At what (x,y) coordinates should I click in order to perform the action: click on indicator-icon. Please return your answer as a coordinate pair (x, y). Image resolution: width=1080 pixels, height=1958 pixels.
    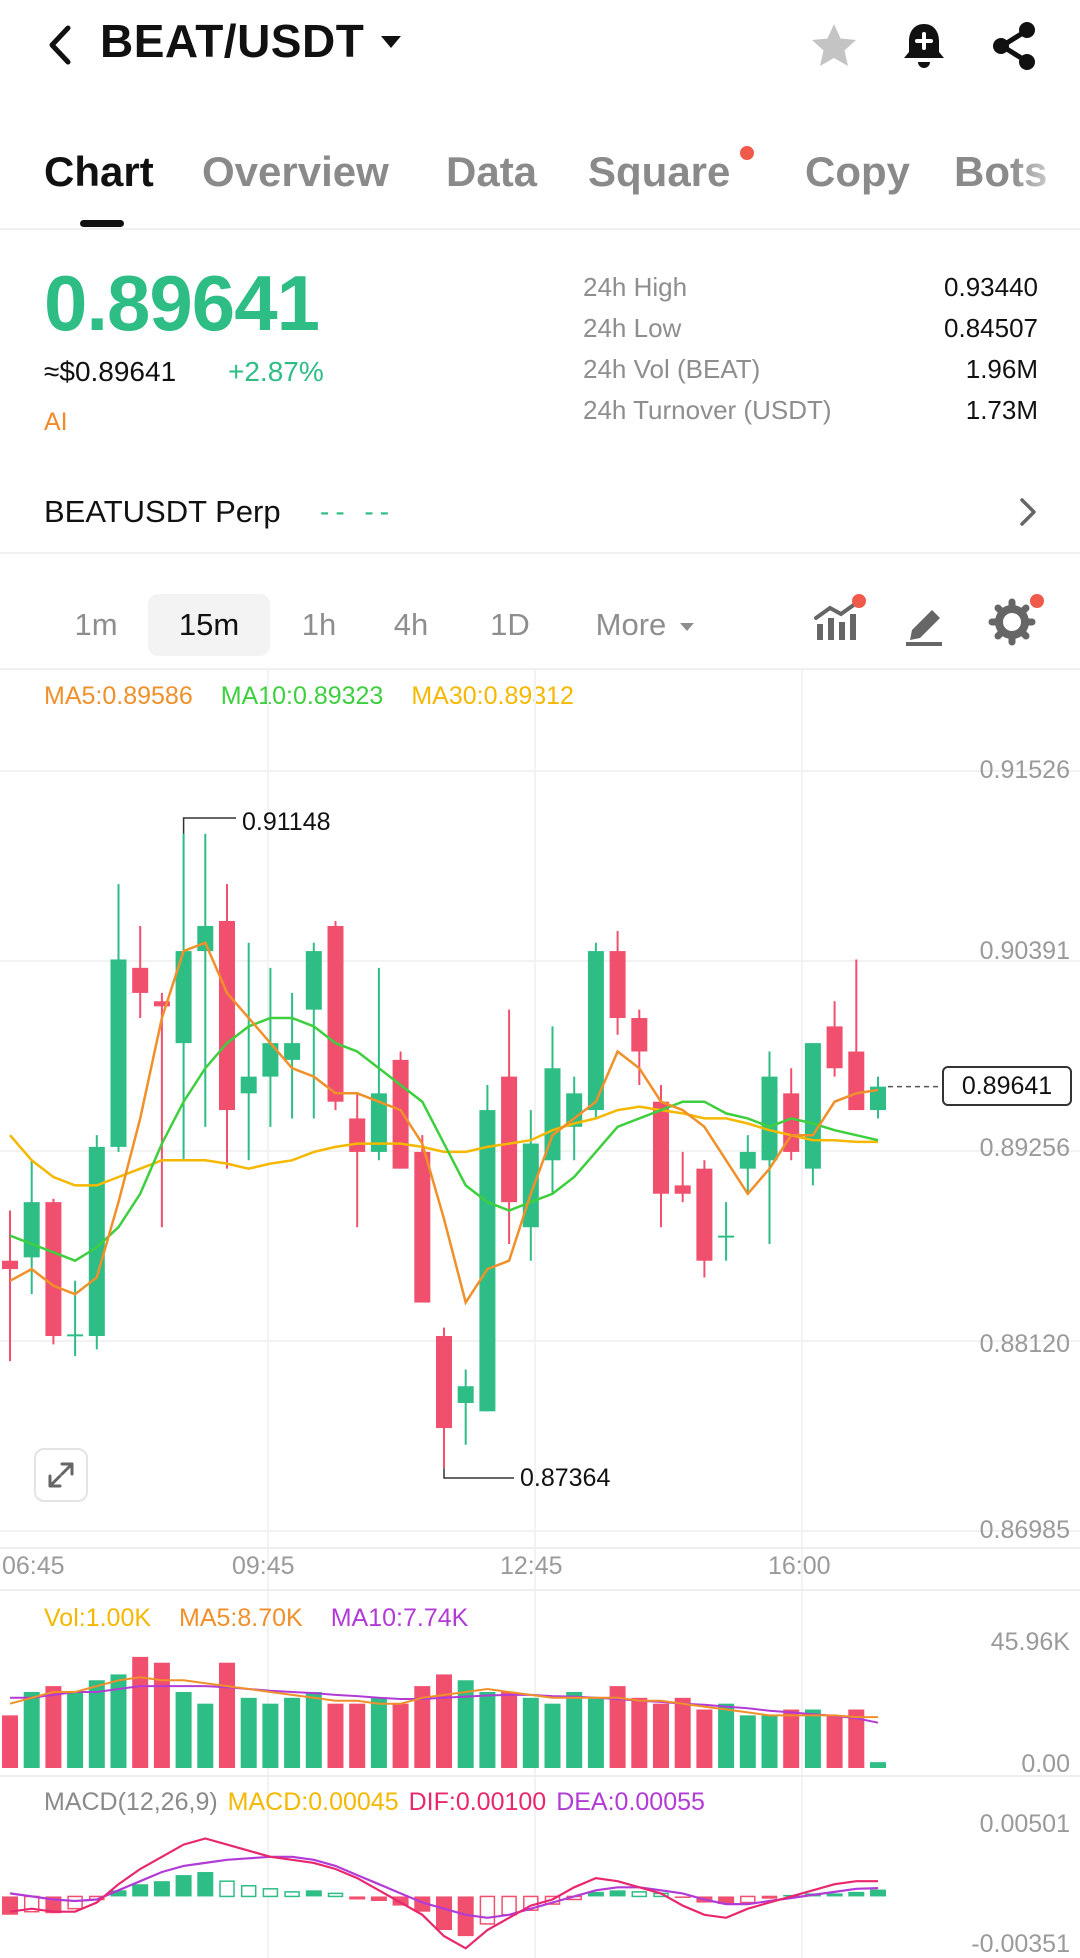
    Looking at the image, I should click on (836, 622).